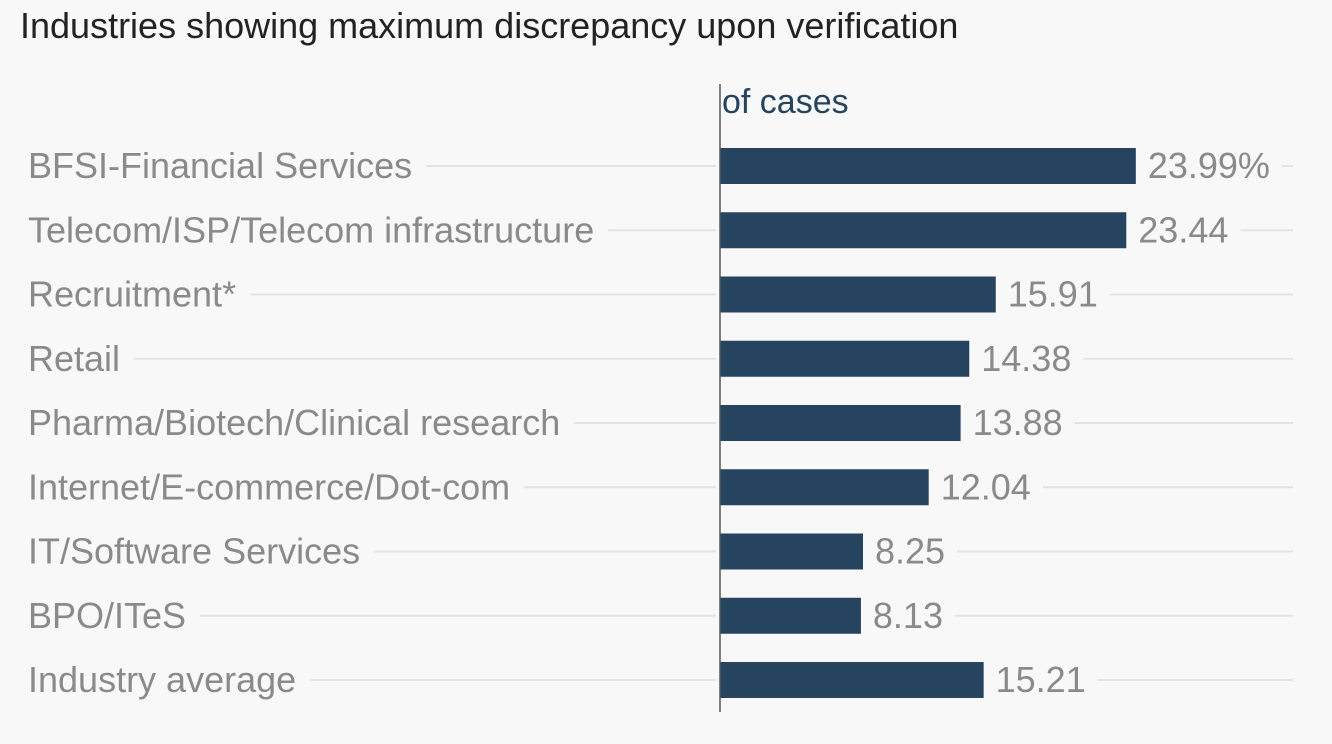 This screenshot has height=744, width=1332. I want to click on data-label: 12.04, so click(986, 486).